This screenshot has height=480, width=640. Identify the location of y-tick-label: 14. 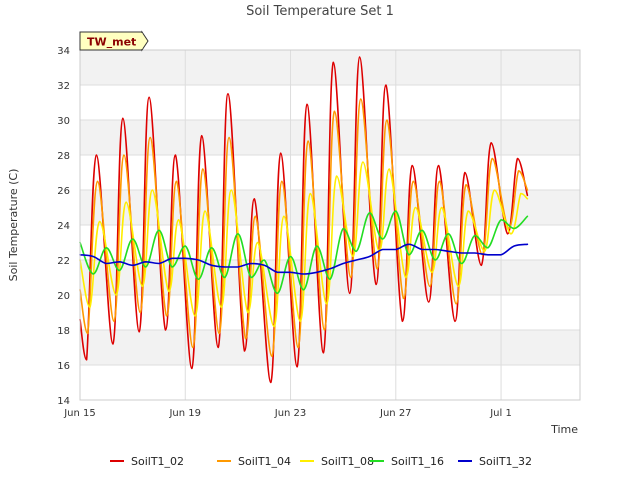
(63, 401).